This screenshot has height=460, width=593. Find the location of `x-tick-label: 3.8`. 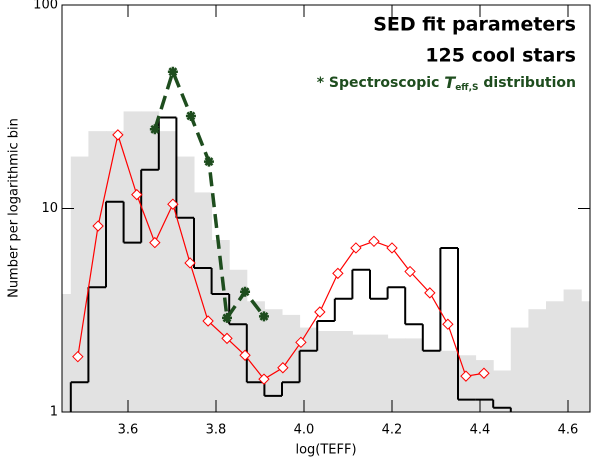

x-tick-label: 3.8 is located at coordinates (216, 430).